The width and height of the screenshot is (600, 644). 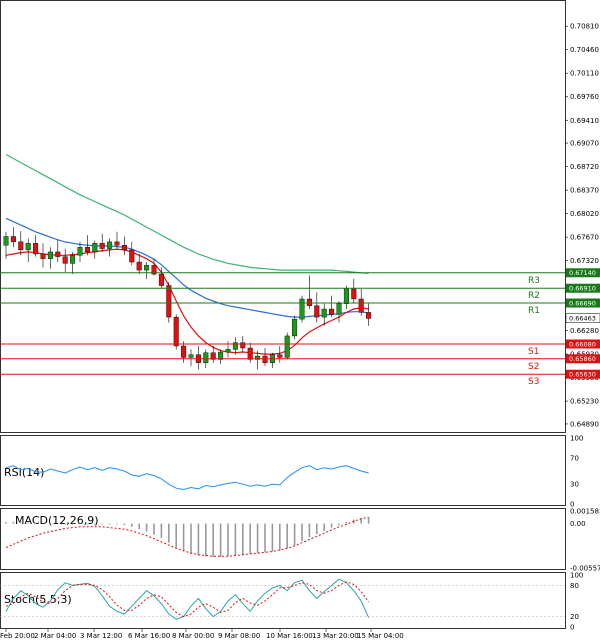 What do you see at coordinates (584, 238) in the screenshot?
I see `price-tick-label: 0.67670` at bounding box center [584, 238].